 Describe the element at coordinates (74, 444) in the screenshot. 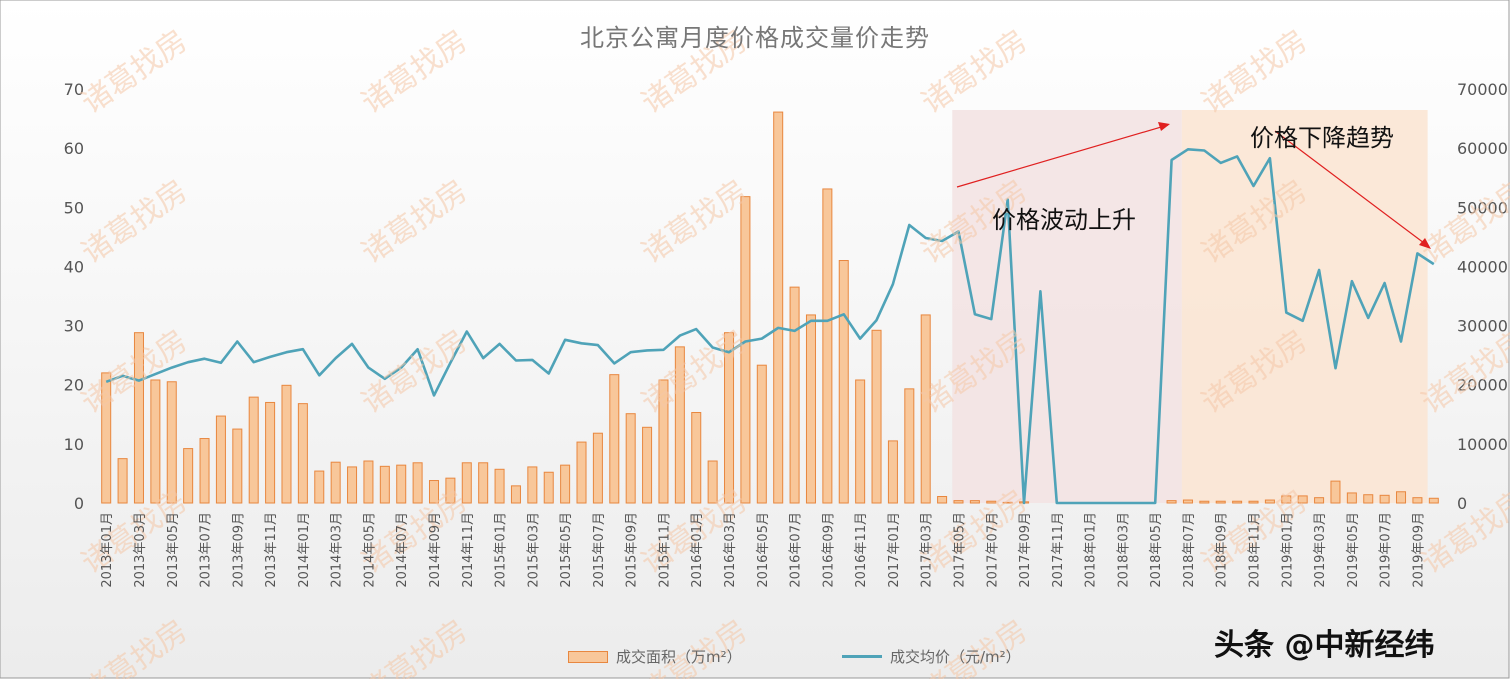

I see `left-axis-tick-10: 10` at that location.